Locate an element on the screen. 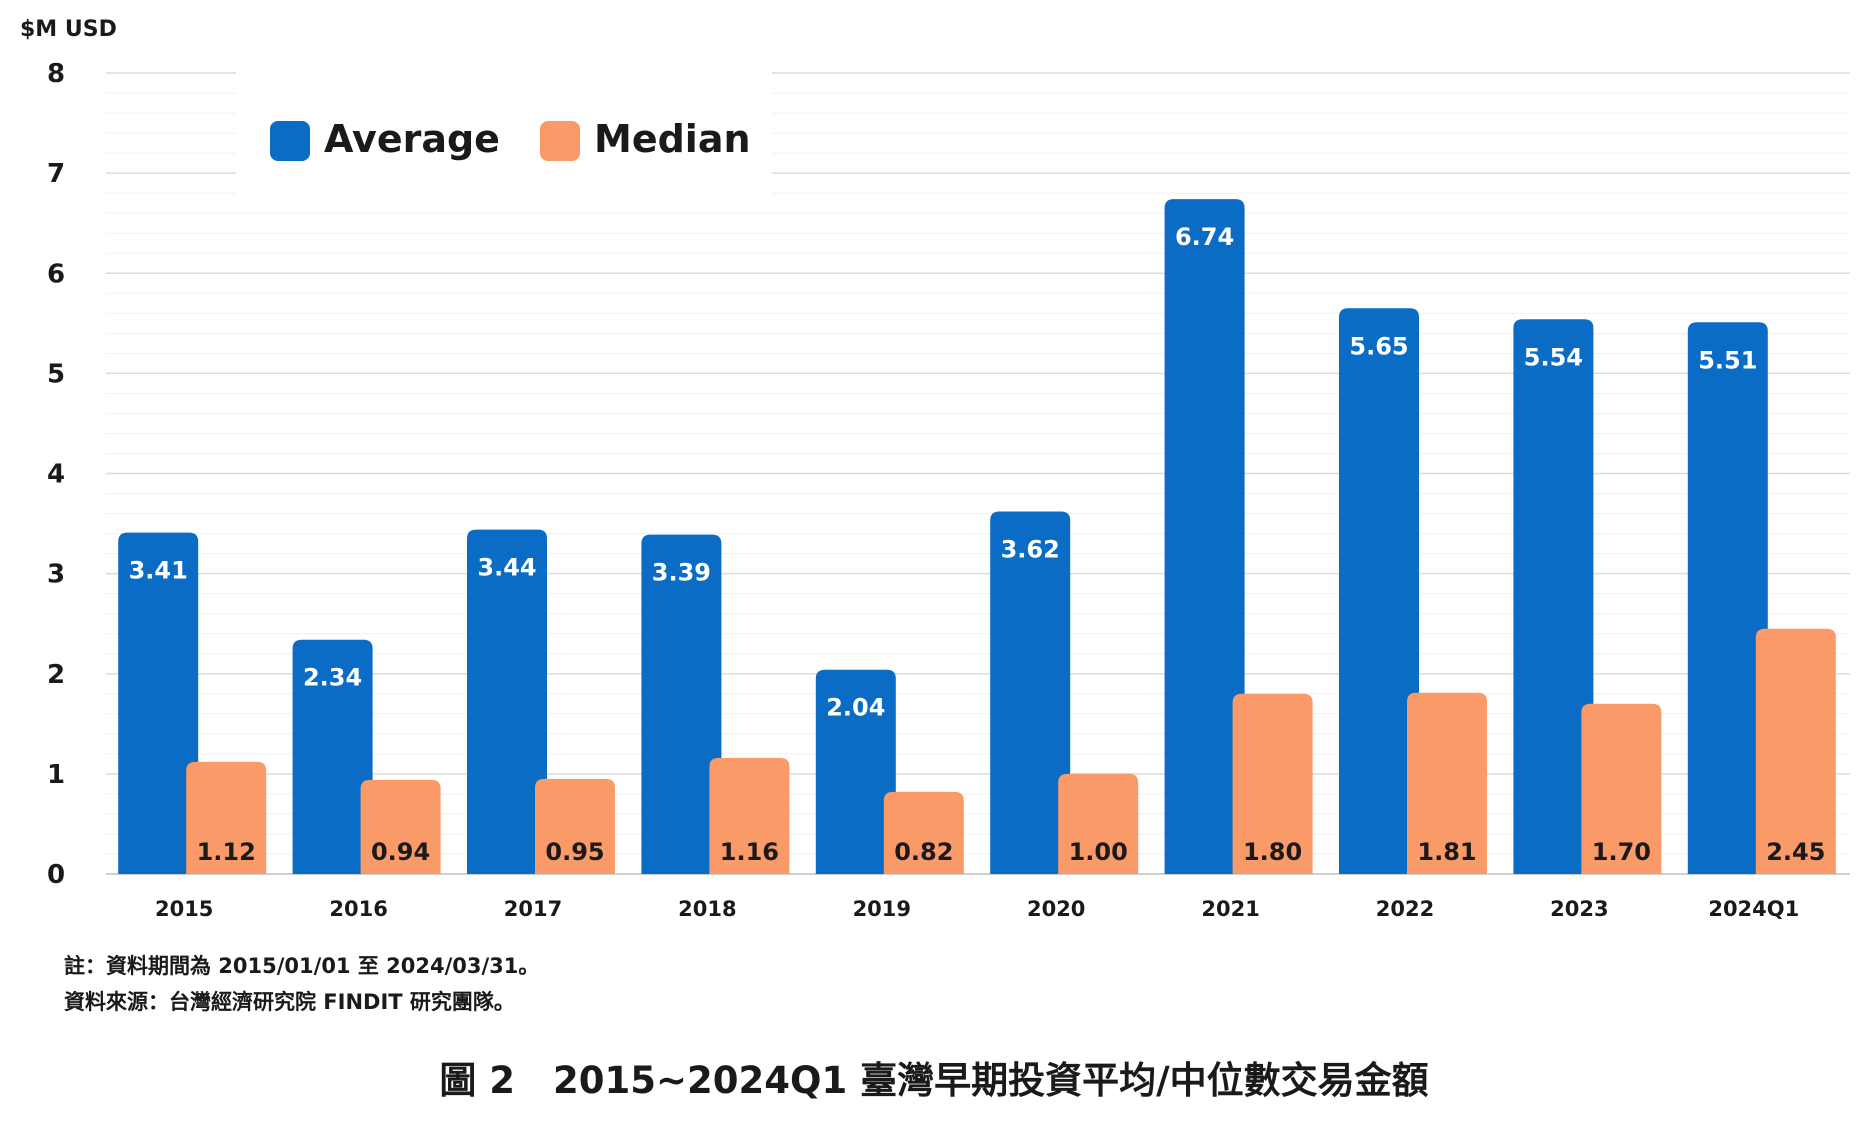  x-tick-label: 2022 is located at coordinates (1405, 909).